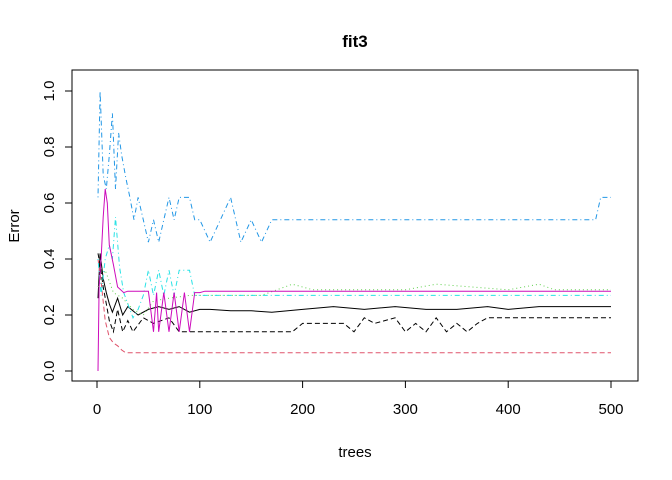 This screenshot has height=480, width=672. I want to click on x-tick-label: 200, so click(302, 409).